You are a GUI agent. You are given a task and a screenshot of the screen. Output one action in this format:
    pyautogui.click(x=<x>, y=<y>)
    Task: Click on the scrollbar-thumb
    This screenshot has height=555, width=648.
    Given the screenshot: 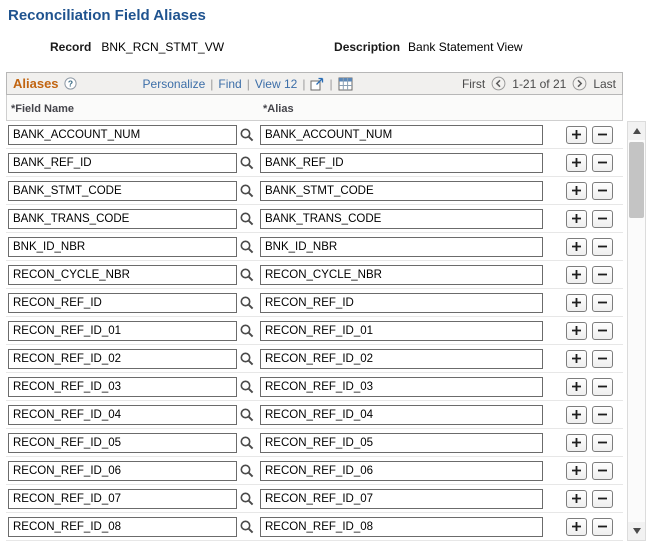 What is the action you would take?
    pyautogui.click(x=636, y=180)
    